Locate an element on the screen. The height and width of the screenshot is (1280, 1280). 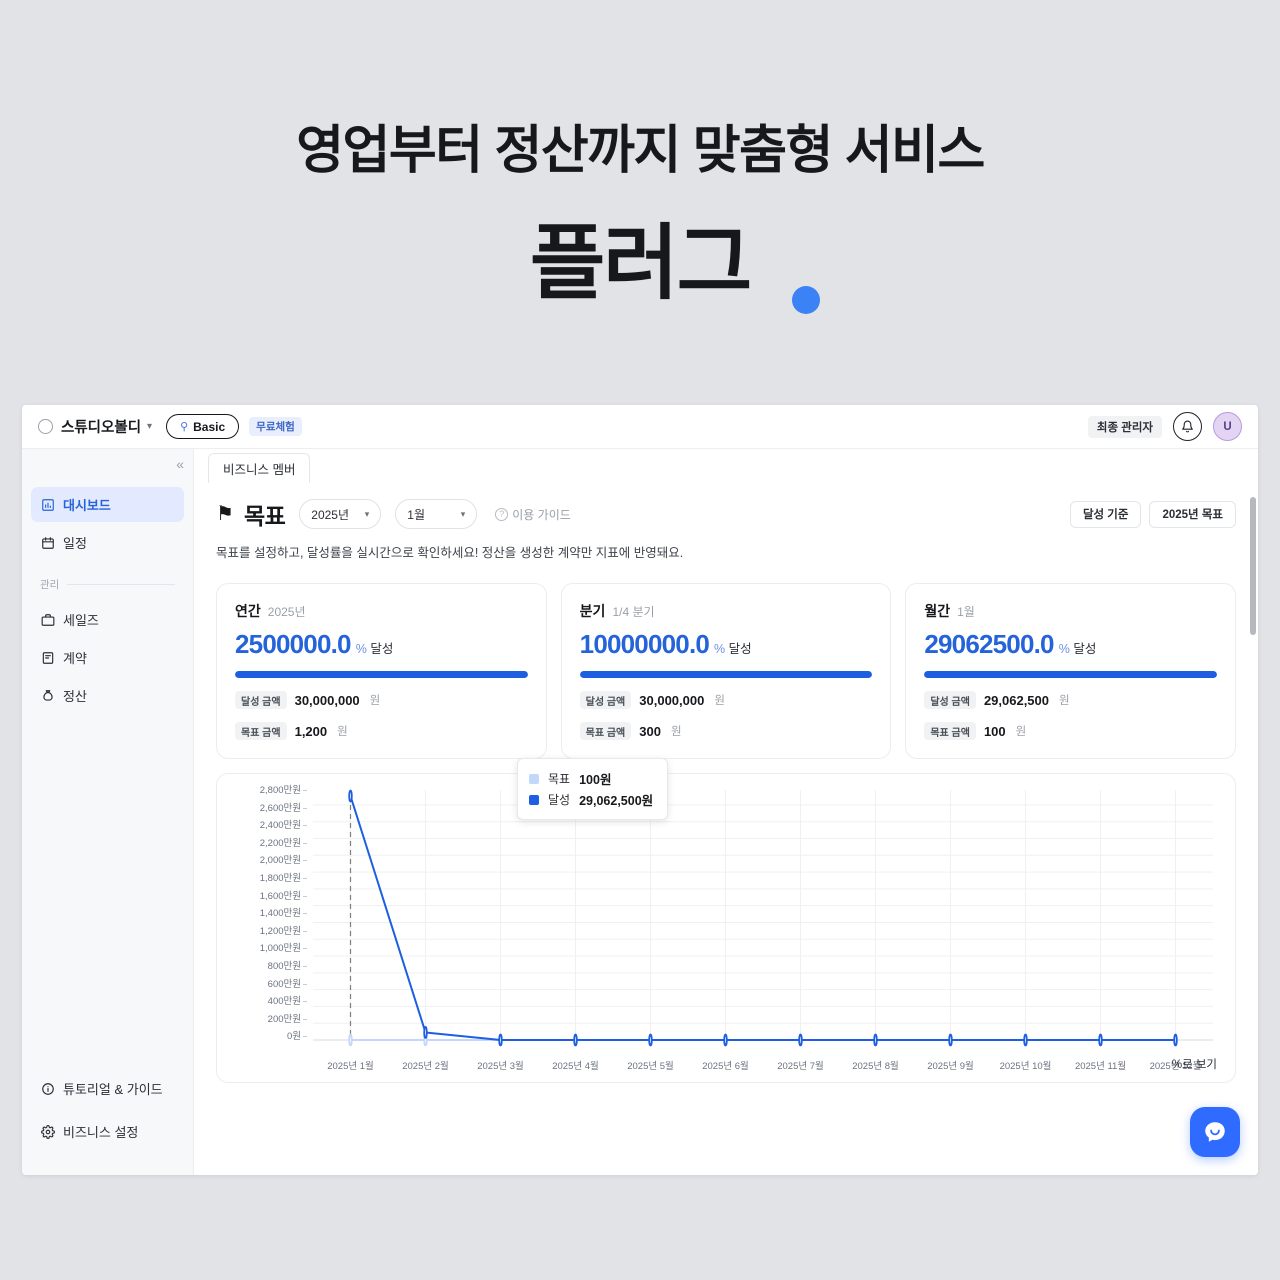
goal-header: ⚑ 목표 2025년 ▾ 1월 ▾ ? 이용 가이드 달성 is located at coordinates (726, 514).